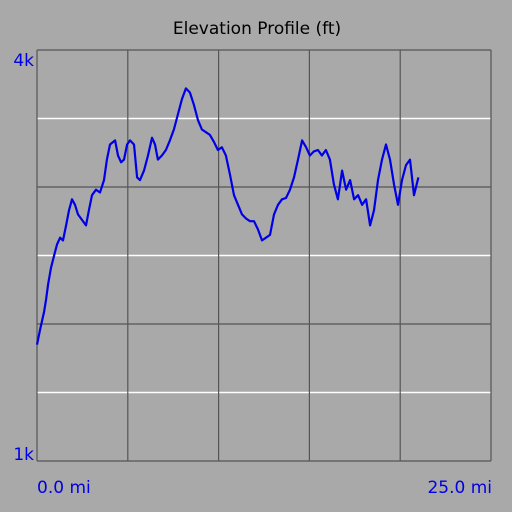 The height and width of the screenshot is (512, 512). Describe the element at coordinates (459, 488) in the screenshot. I see `x-tick-label: 25.0 mi` at that location.